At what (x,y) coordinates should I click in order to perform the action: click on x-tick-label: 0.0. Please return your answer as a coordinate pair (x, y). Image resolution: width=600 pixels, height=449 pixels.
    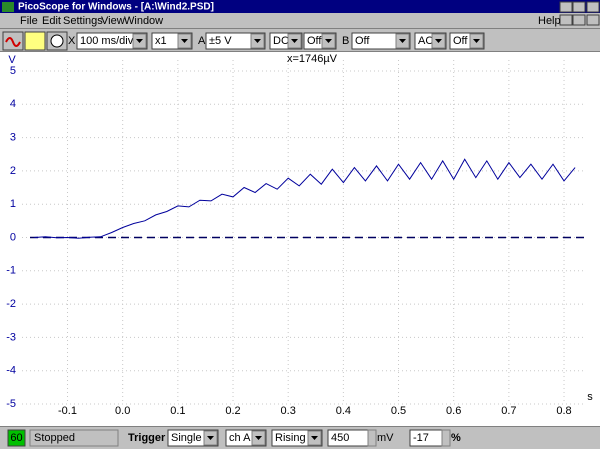
    Looking at the image, I should click on (122, 411).